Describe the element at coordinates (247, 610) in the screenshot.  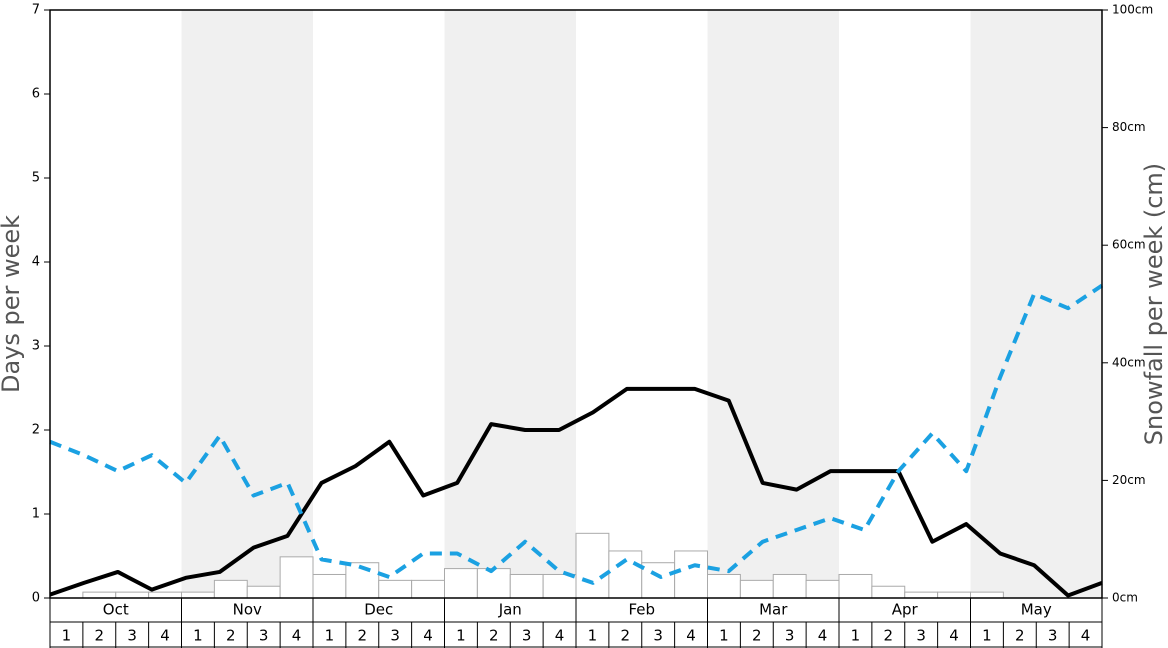
I see `month-label: Nov` at that location.